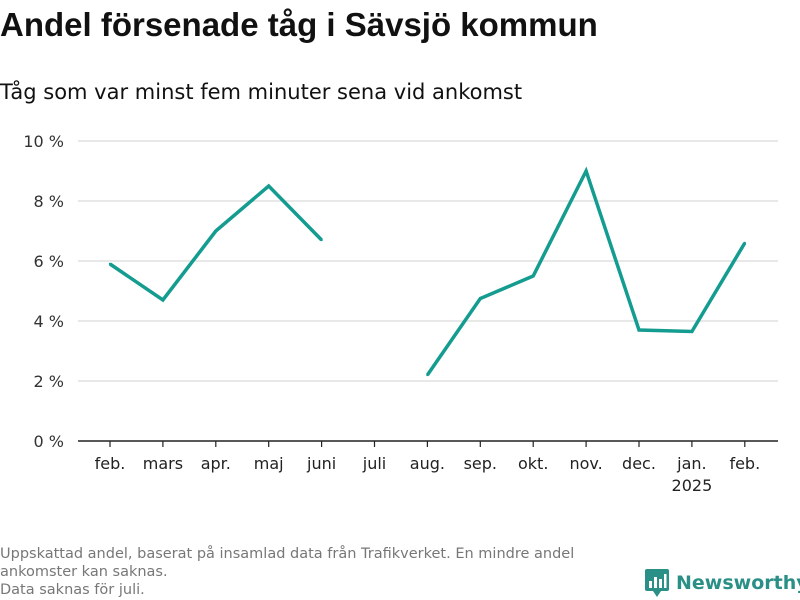 This screenshot has width=800, height=600. Describe the element at coordinates (49, 321) in the screenshot. I see `y-tick-label: 4 %` at that location.